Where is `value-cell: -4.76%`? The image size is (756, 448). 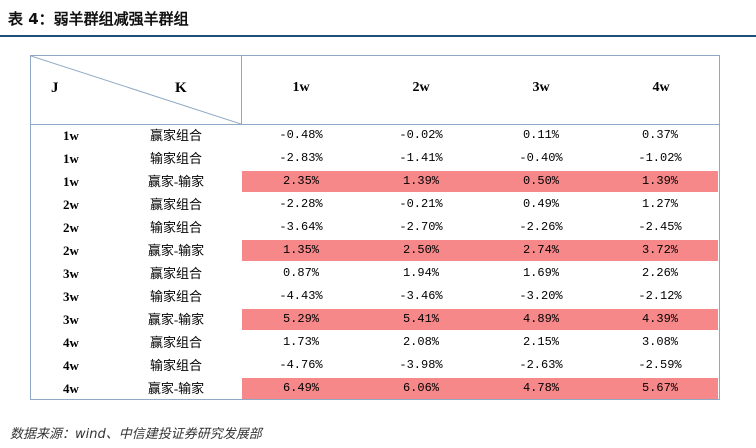 value-cell: -4.76% is located at coordinates (301, 365).